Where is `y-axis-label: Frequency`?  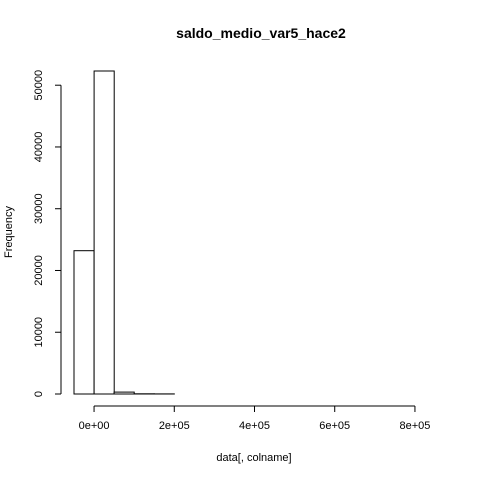
y-axis-label: Frequency is located at coordinates (9, 232).